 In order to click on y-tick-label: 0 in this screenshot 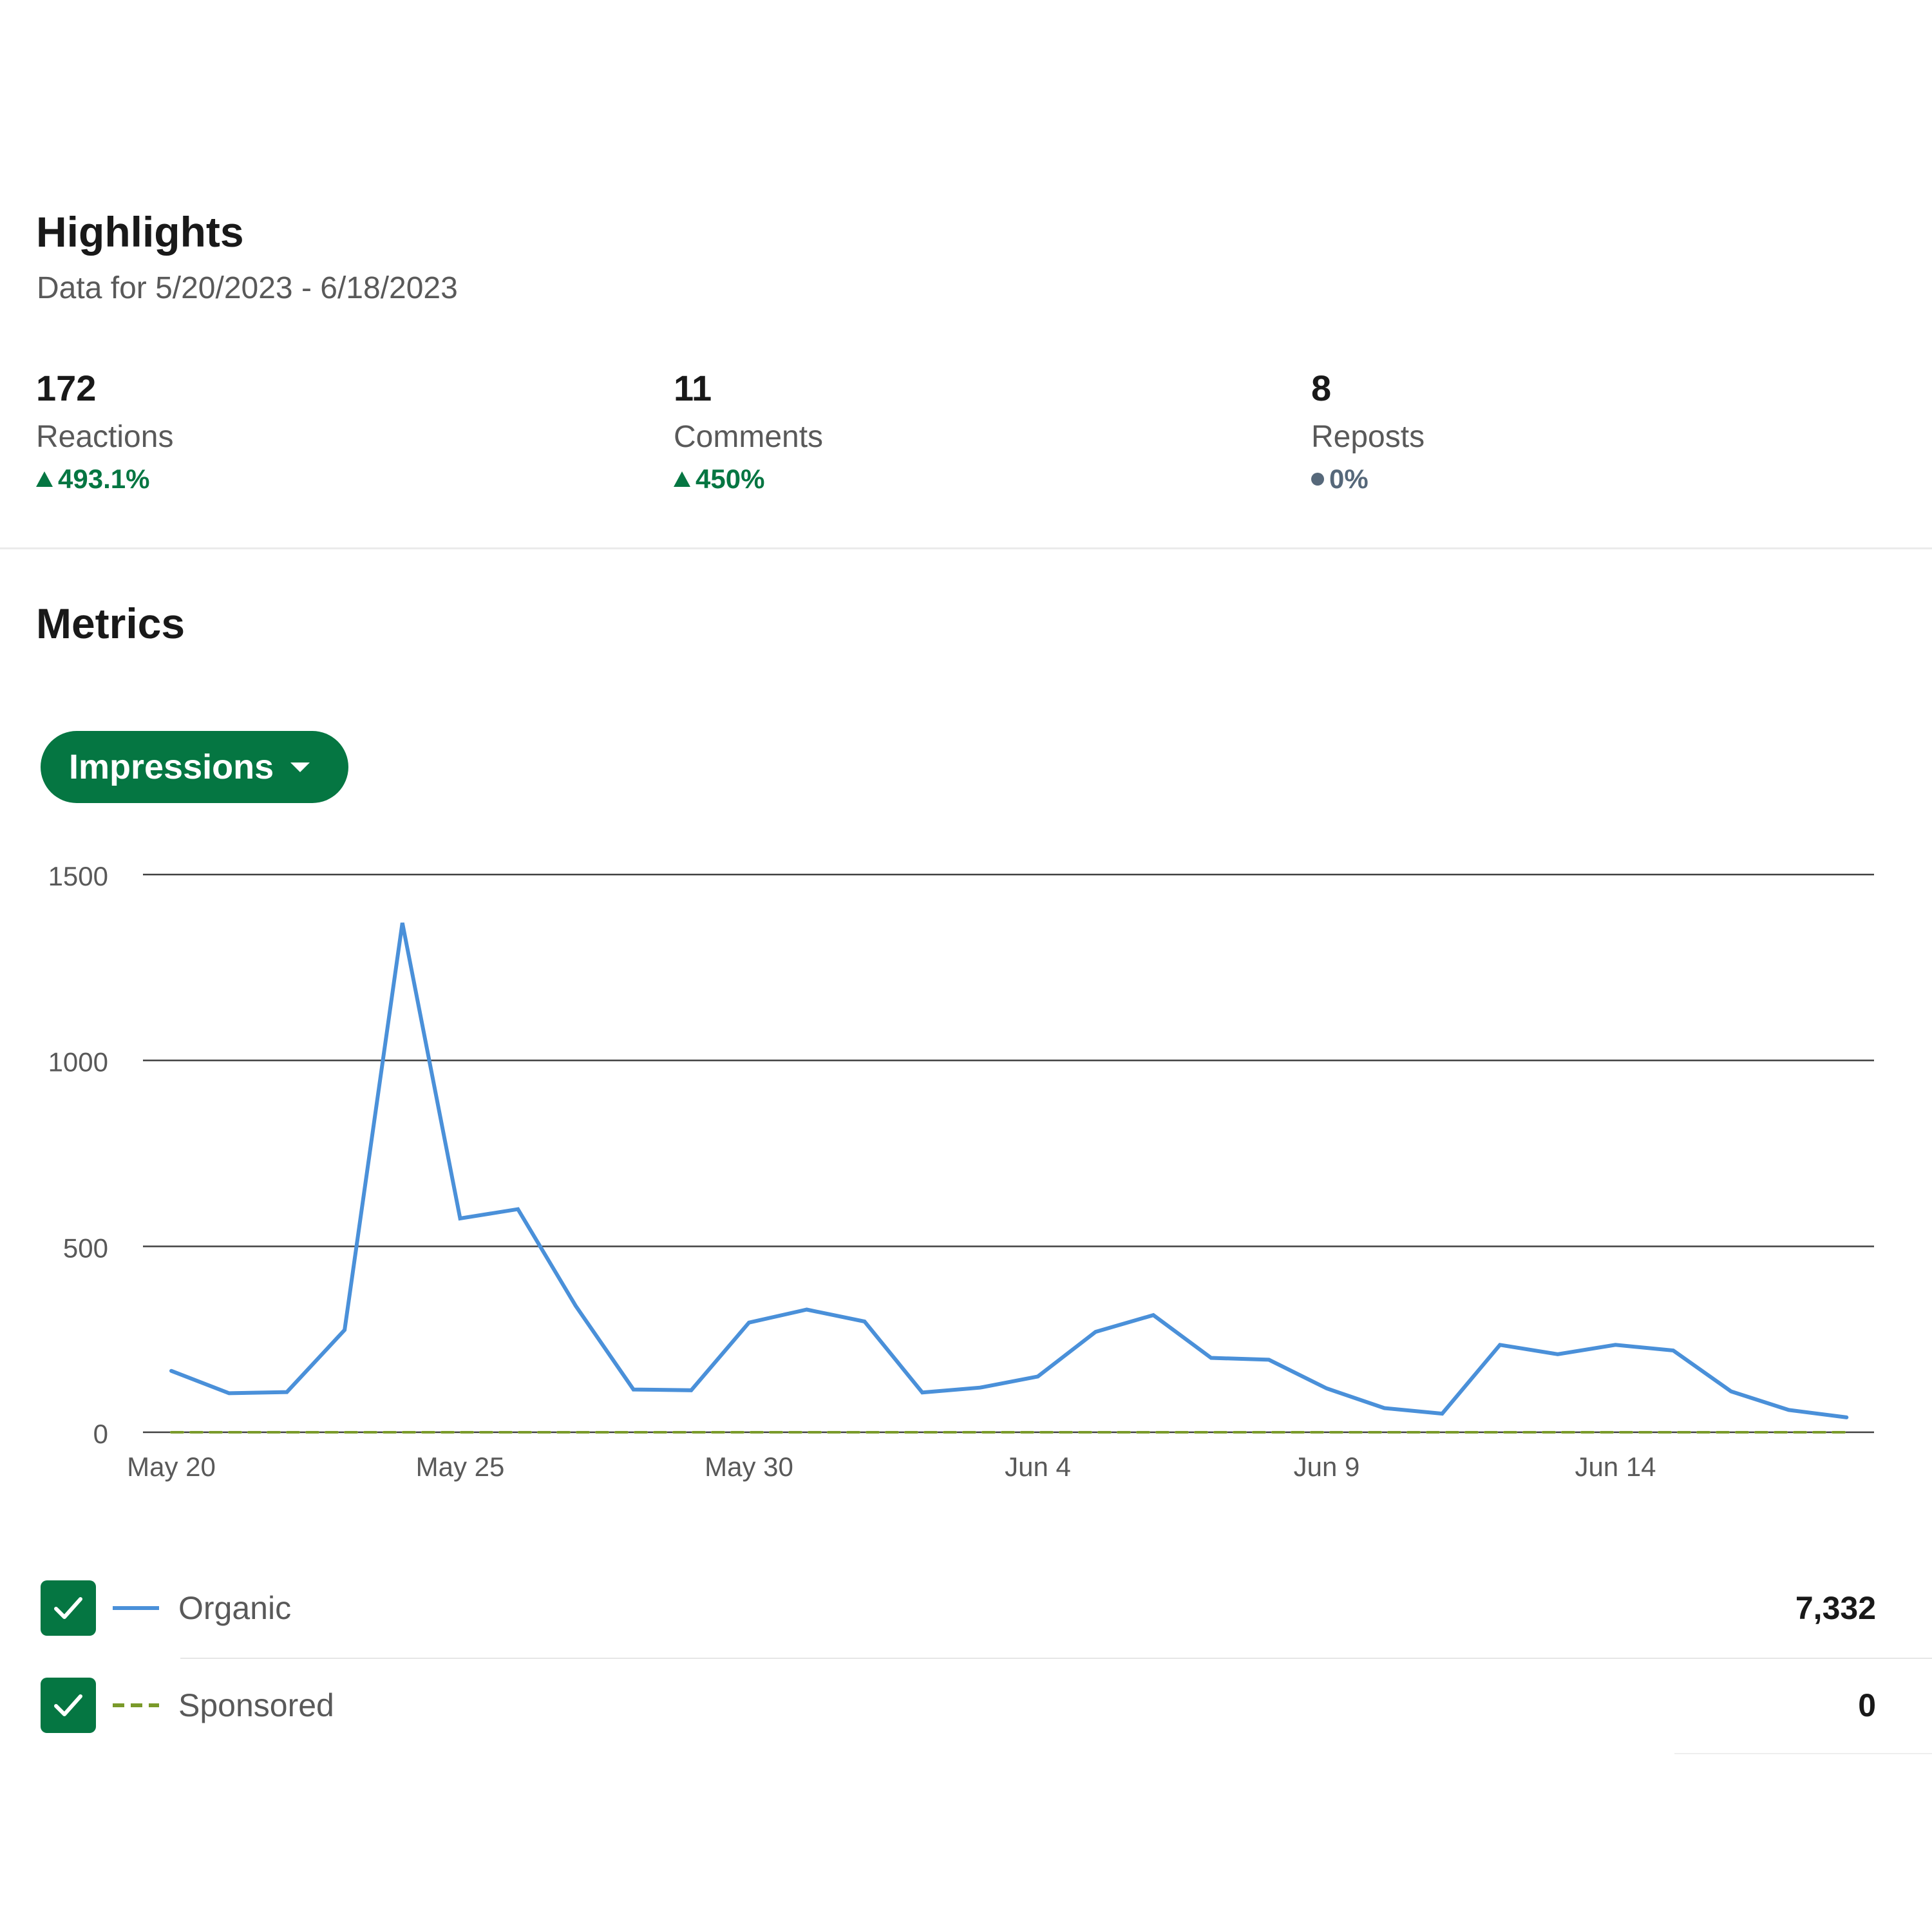, I will do `click(100, 1434)`.